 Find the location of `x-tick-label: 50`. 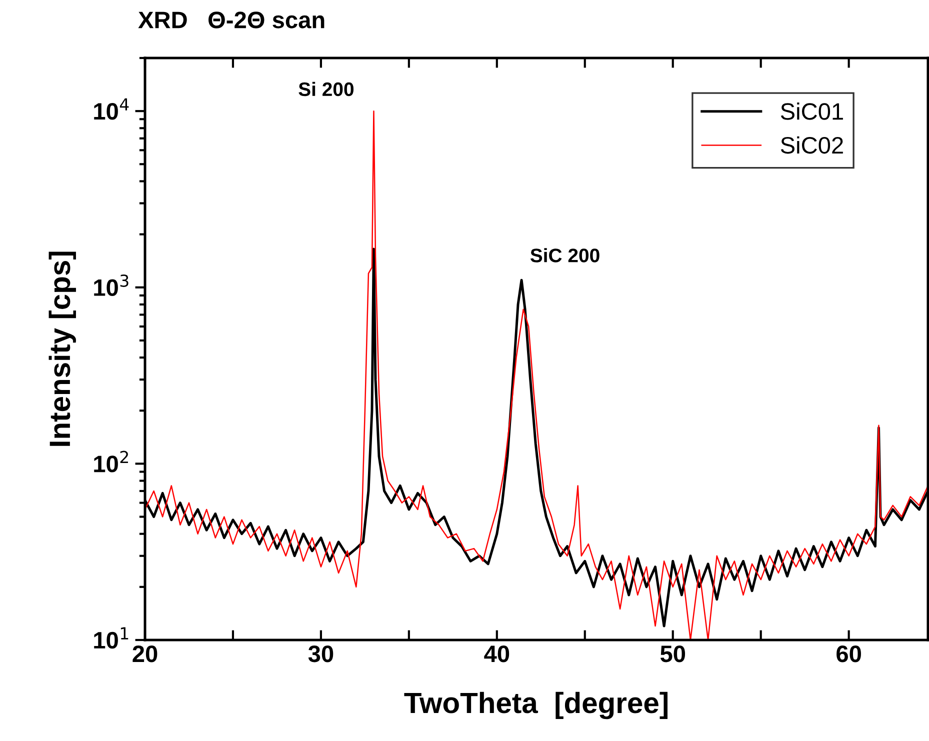

x-tick-label: 50 is located at coordinates (673, 653).